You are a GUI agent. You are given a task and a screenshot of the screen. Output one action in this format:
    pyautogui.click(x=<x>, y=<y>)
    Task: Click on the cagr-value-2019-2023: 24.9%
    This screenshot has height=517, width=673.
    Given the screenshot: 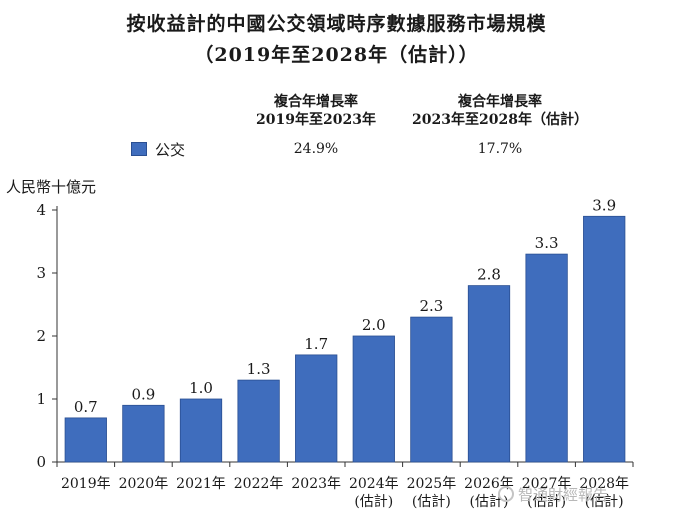 What is the action you would take?
    pyautogui.click(x=316, y=149)
    